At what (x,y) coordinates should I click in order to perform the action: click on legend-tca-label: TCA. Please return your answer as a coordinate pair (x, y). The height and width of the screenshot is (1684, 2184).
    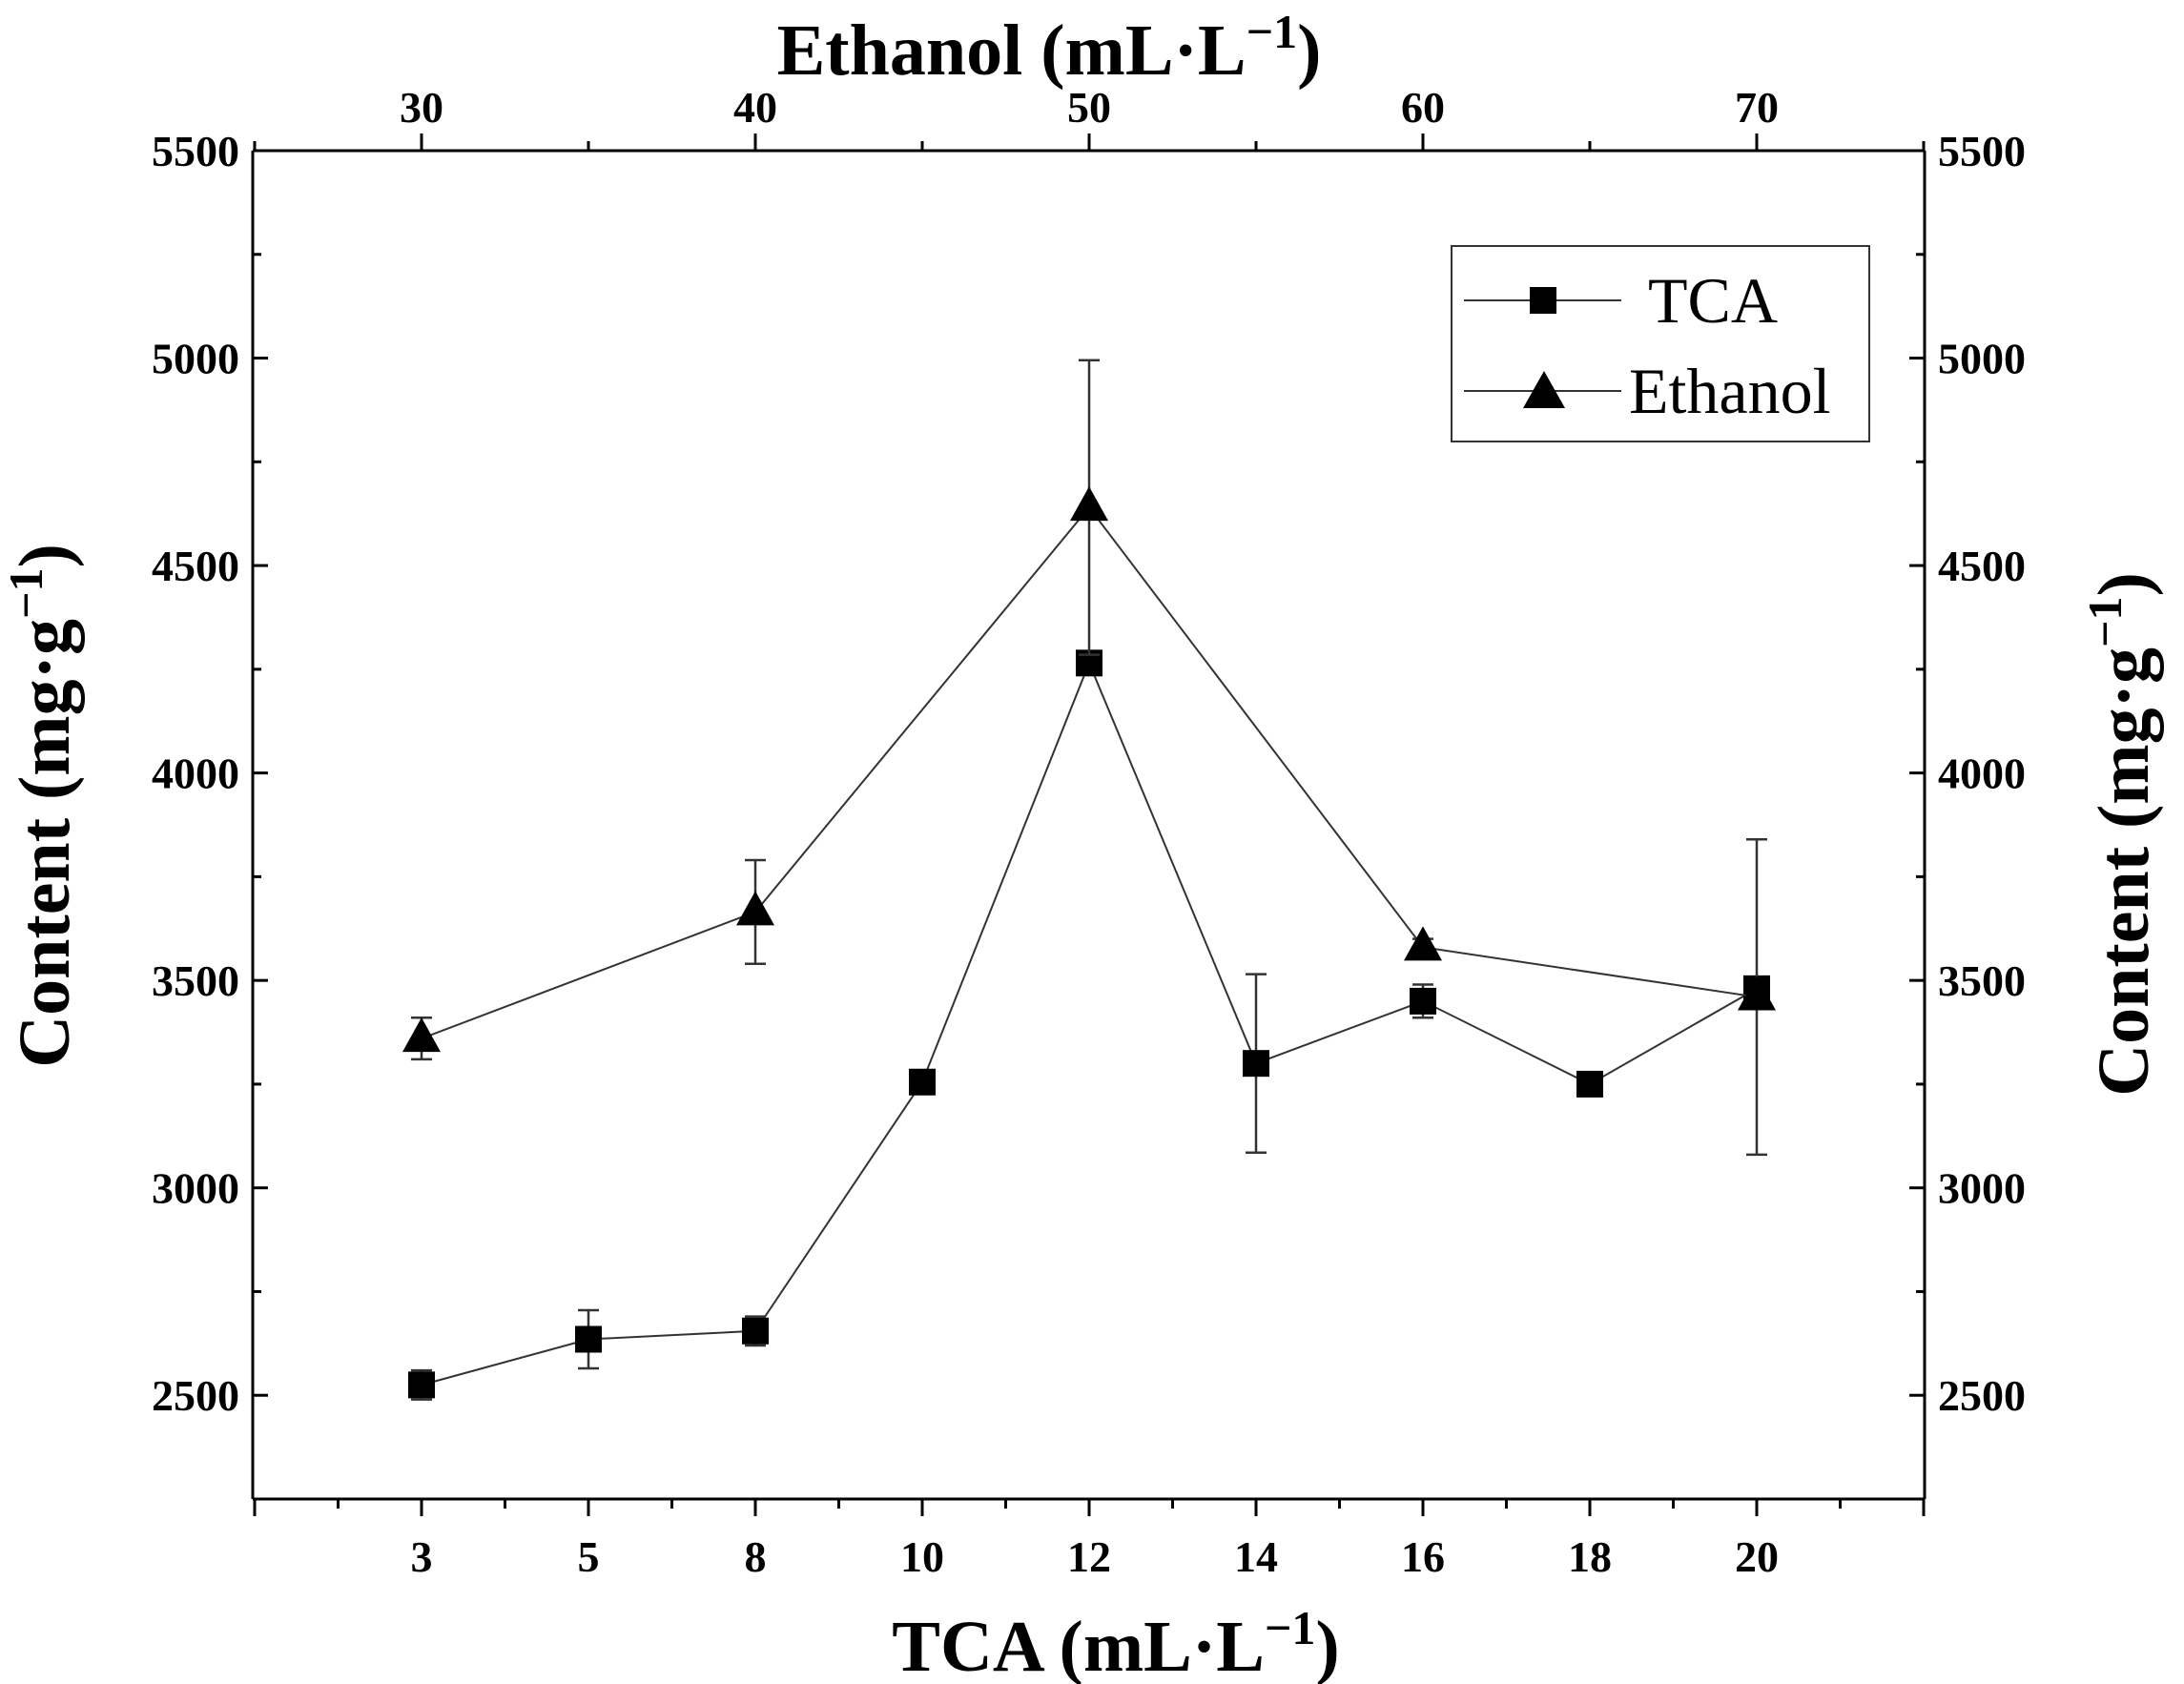
    Looking at the image, I should click on (1713, 300).